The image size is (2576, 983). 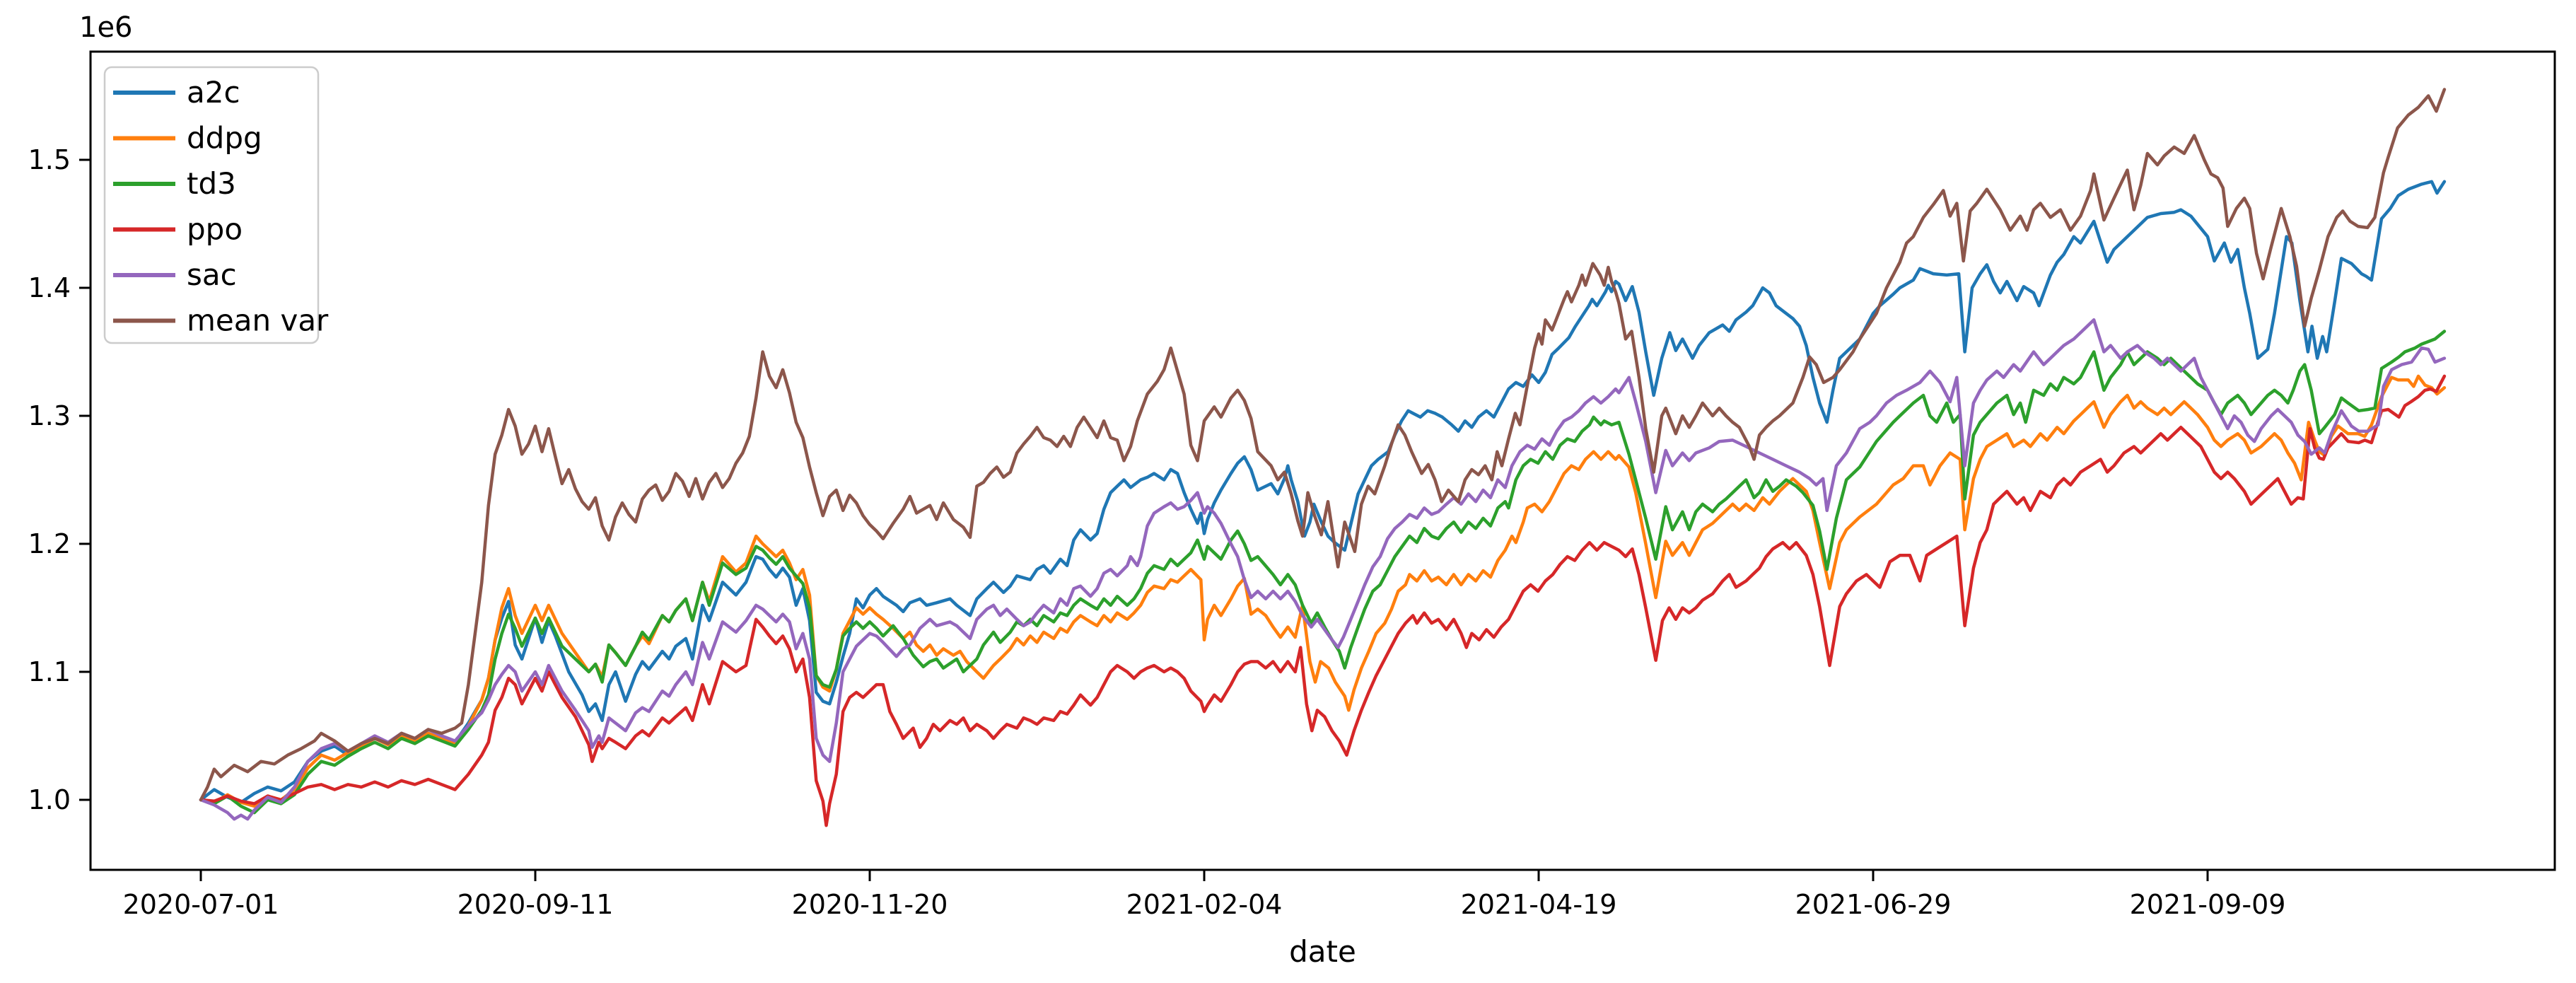 I want to click on x-tick-label: 2020-09-11, so click(x=535, y=904).